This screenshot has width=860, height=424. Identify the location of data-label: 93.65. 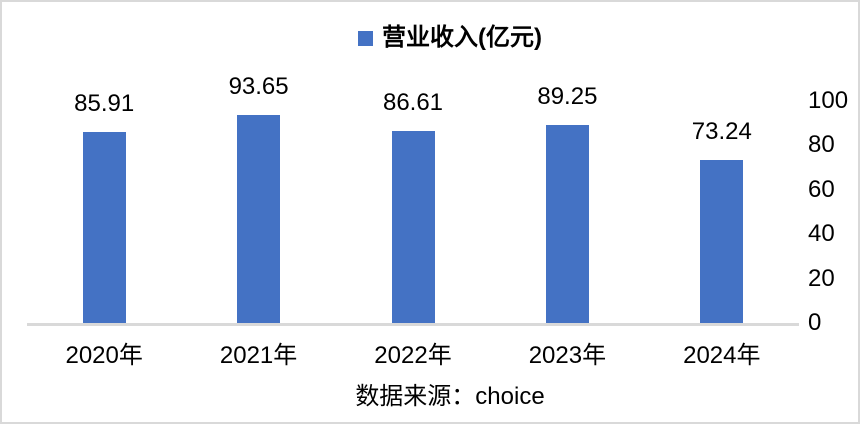
(258, 86).